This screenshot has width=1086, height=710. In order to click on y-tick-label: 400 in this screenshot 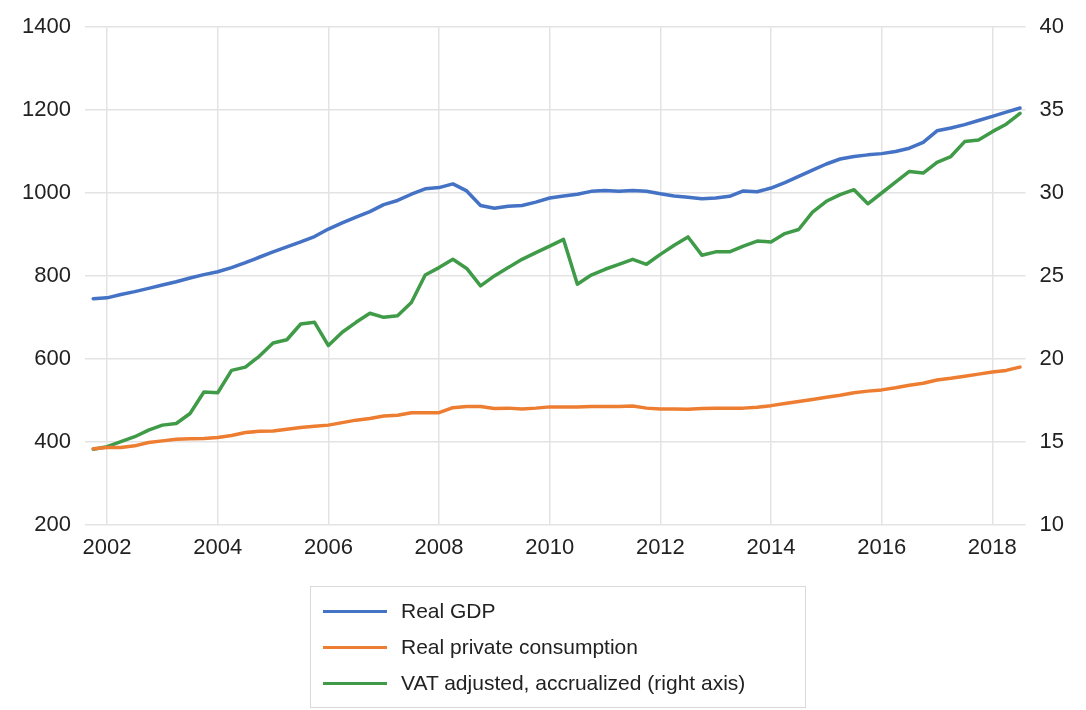, I will do `click(52, 440)`.